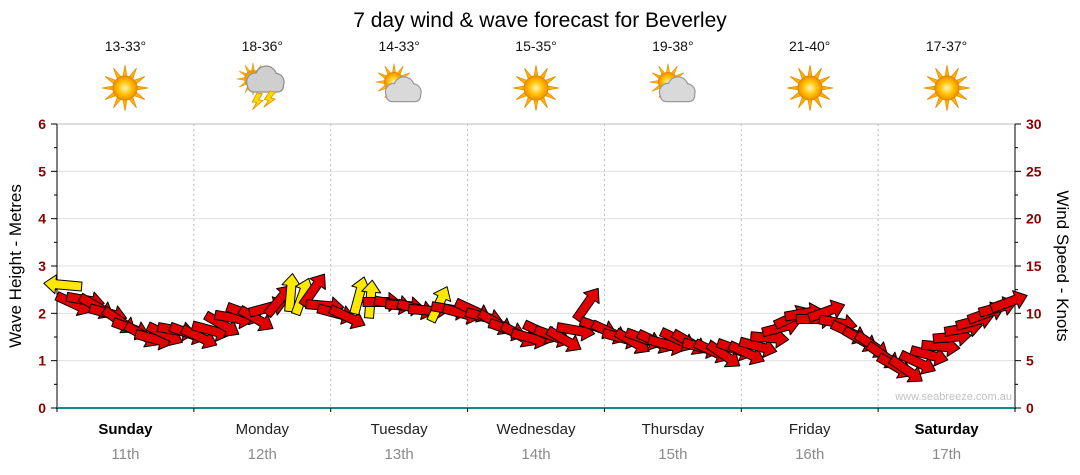  I want to click on day-date-label: 16th, so click(810, 454).